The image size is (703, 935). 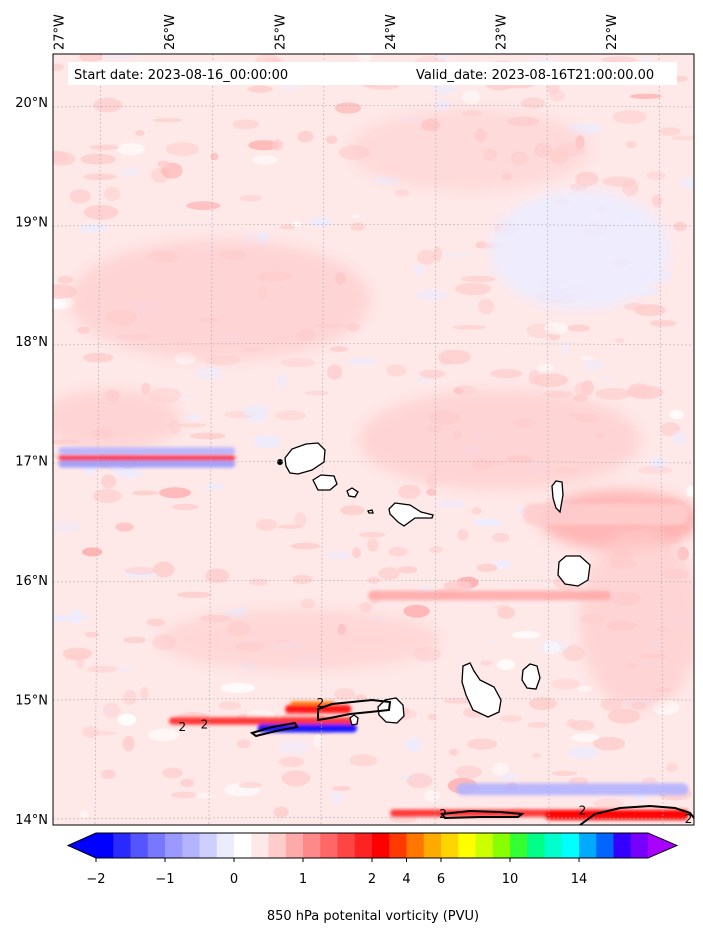 I want to click on colorbar-tick-label: 4, so click(x=406, y=879).